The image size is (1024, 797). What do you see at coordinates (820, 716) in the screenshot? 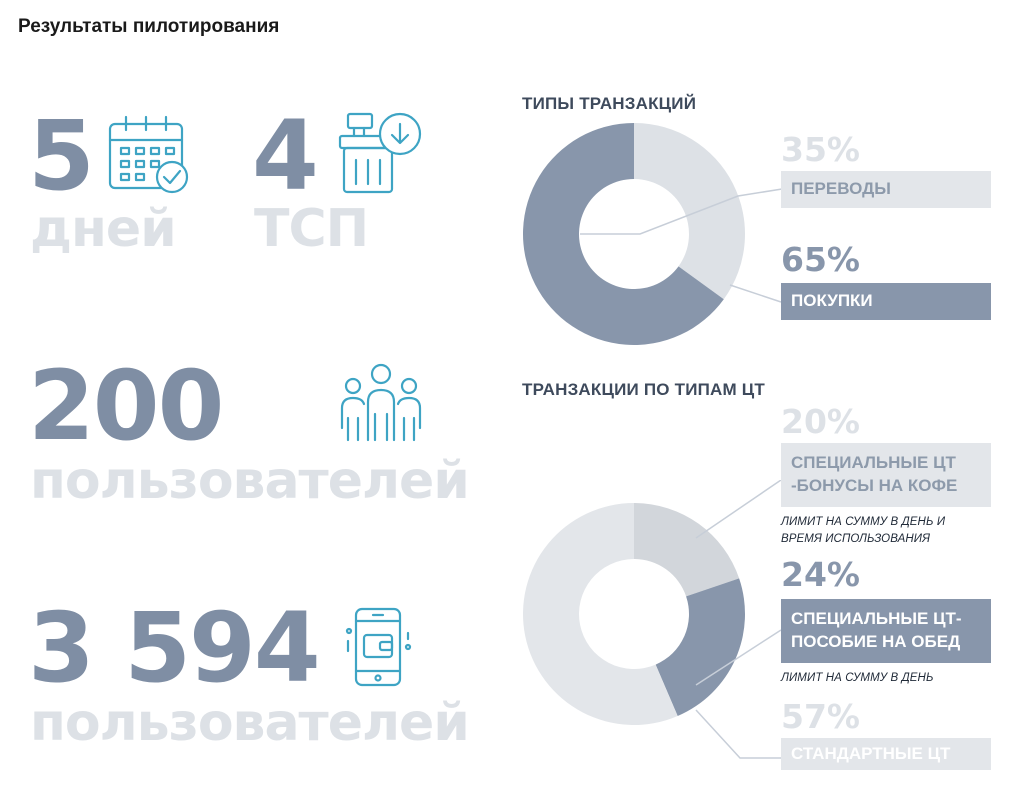
I see `slice-label-standard-percent: 57%` at bounding box center [820, 716].